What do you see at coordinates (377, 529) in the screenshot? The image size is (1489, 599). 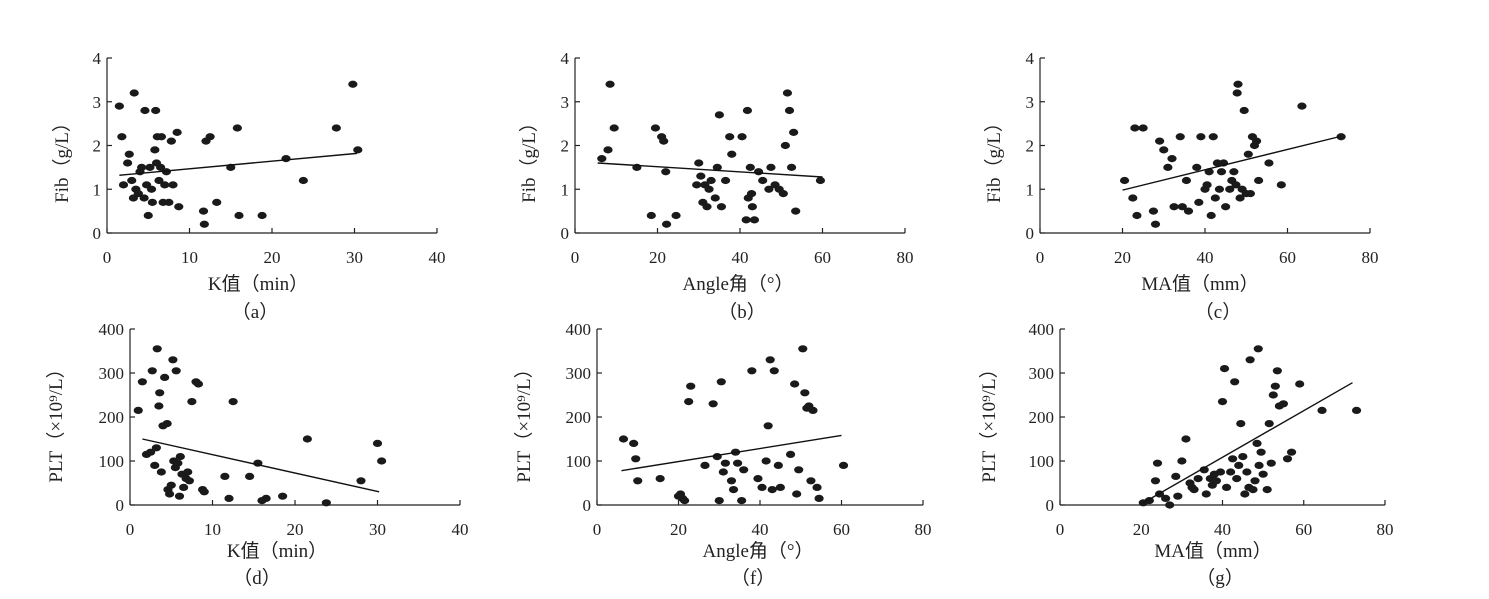 I see `x-tick-label: 30` at bounding box center [377, 529].